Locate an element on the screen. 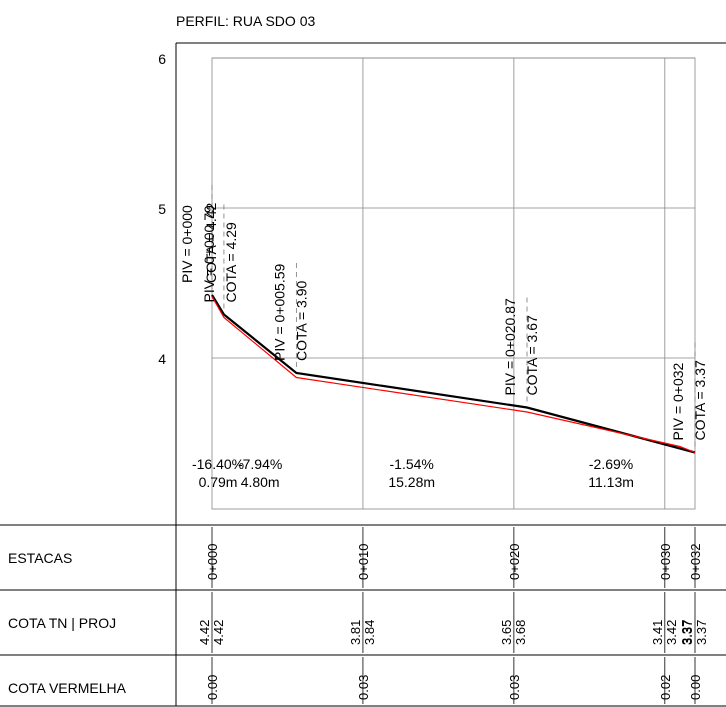 The image size is (726, 707). y-axis-ticks: 4 5 6 is located at coordinates (162, 209).